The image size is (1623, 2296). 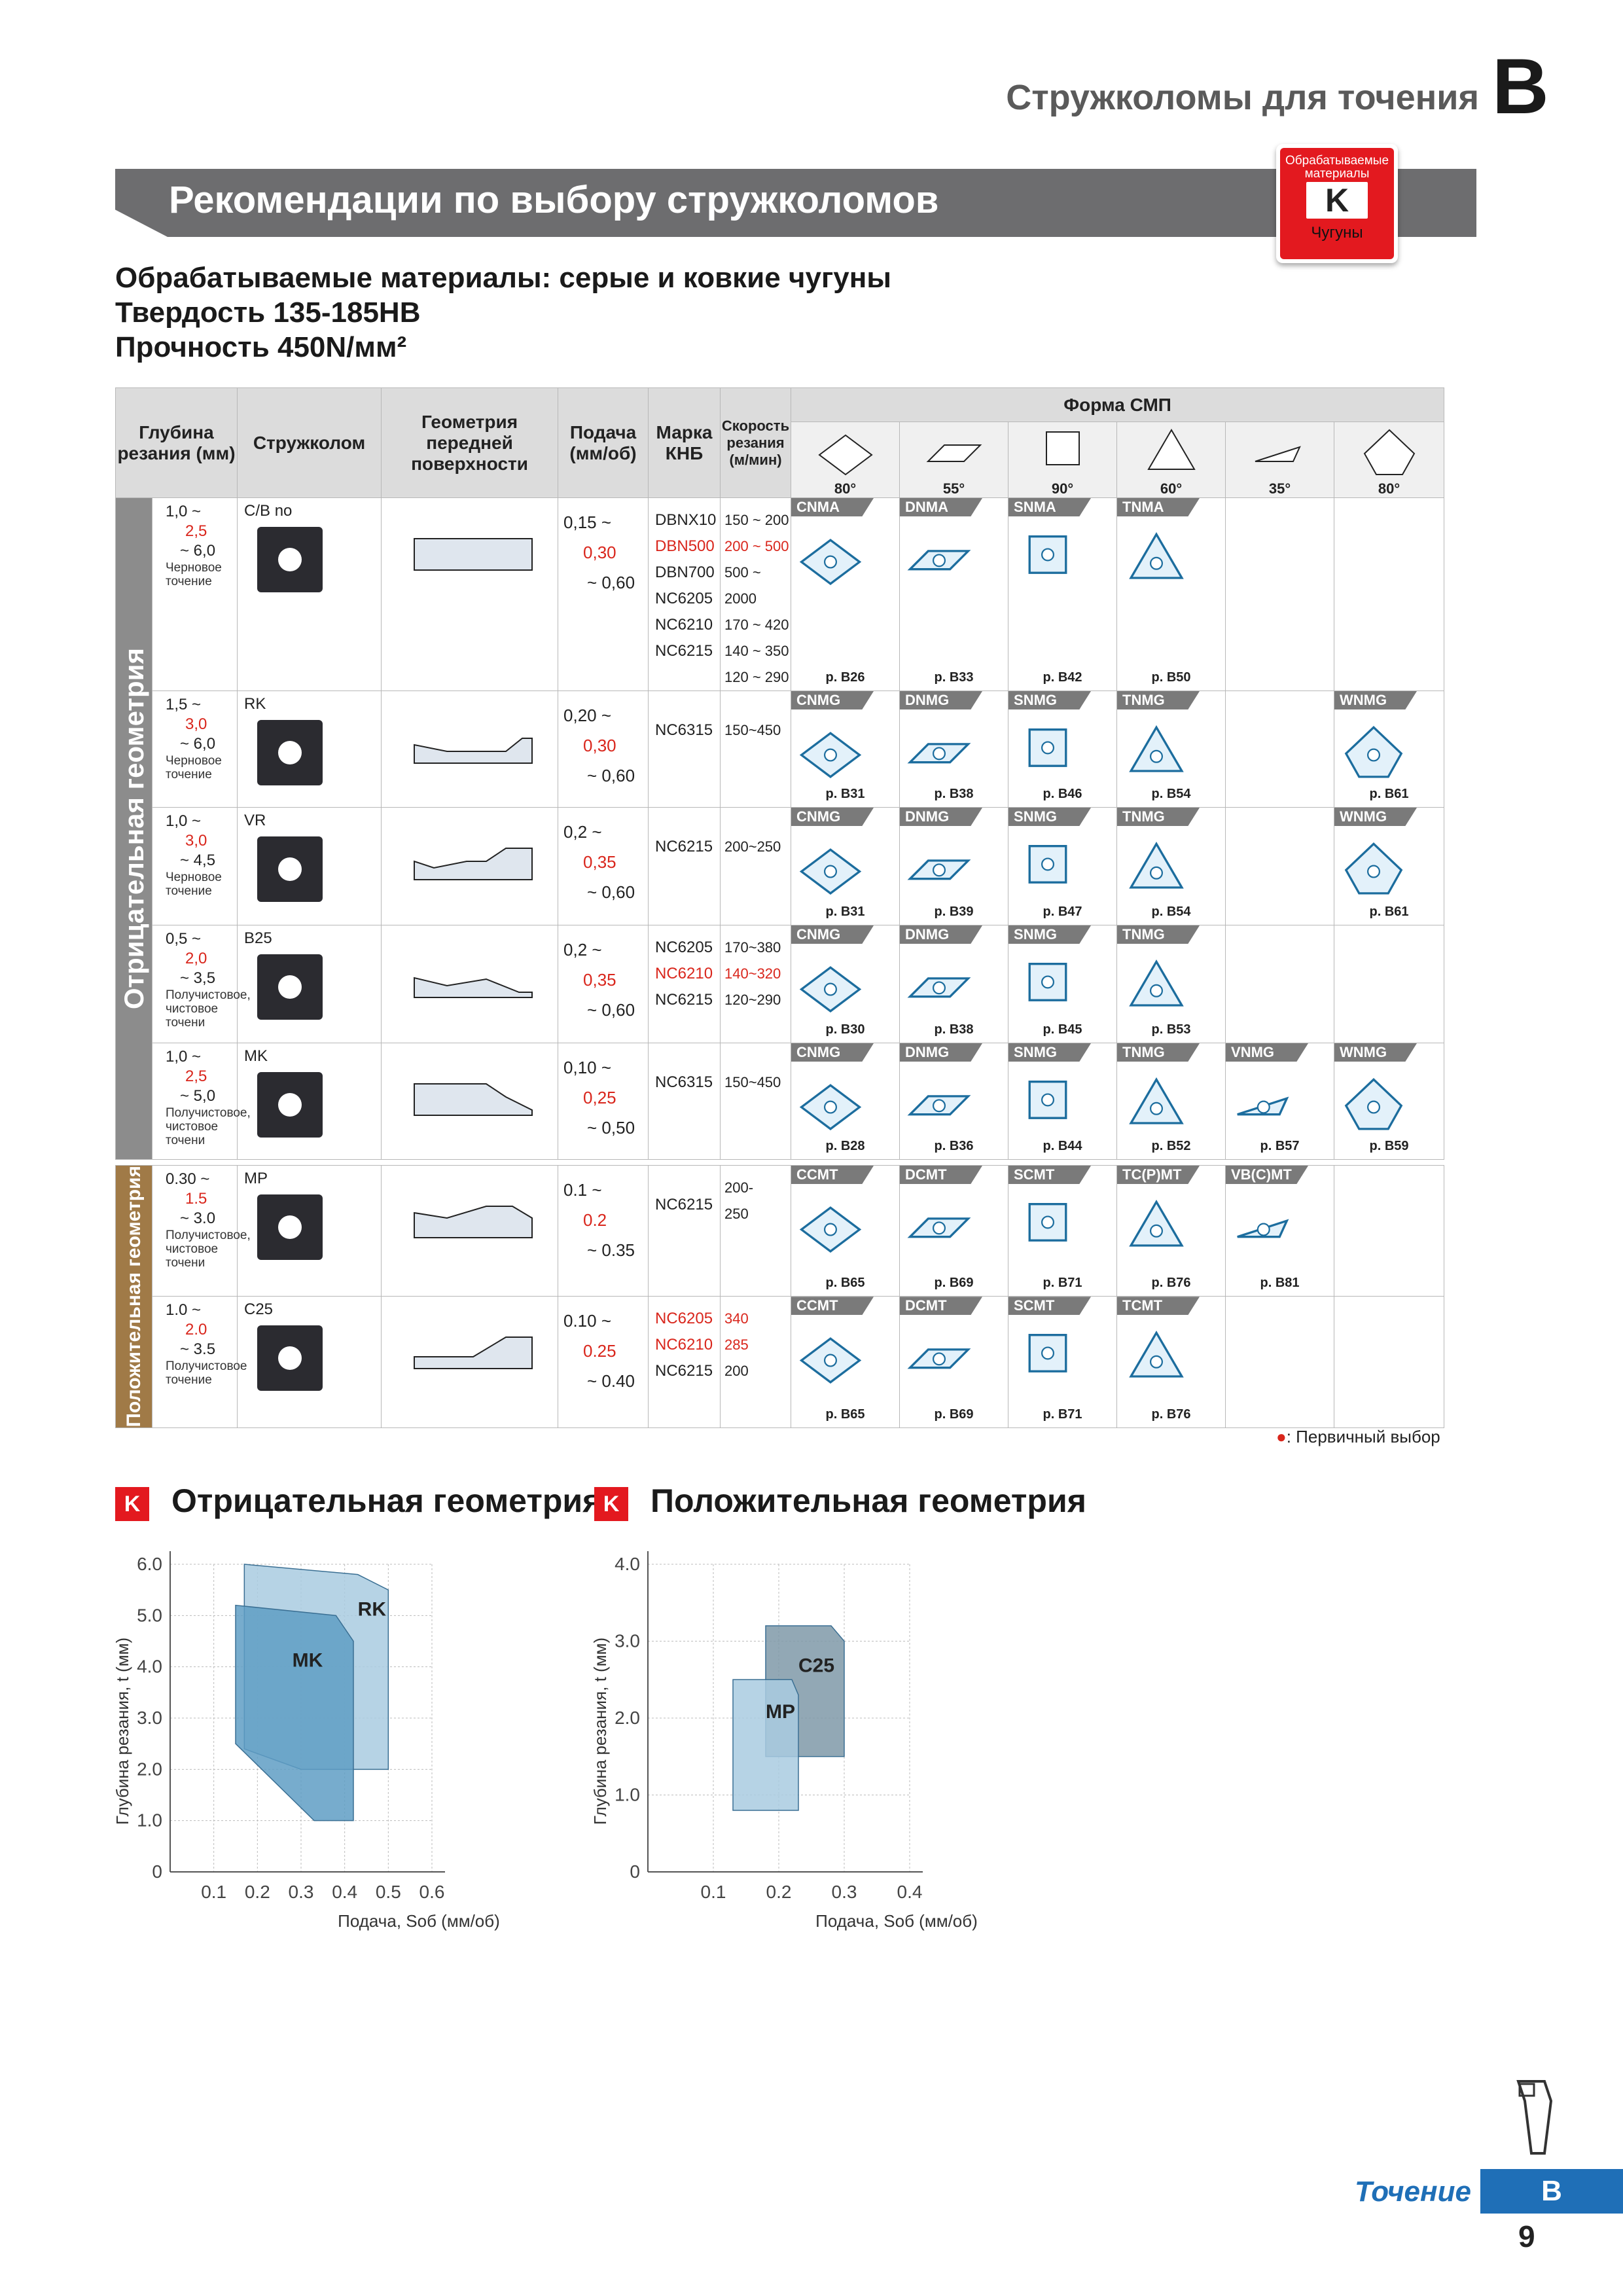 What do you see at coordinates (603, 1101) in the screenshot?
I see `feed-cell: 0,10 ~ 0,25 ~ 0,50` at bounding box center [603, 1101].